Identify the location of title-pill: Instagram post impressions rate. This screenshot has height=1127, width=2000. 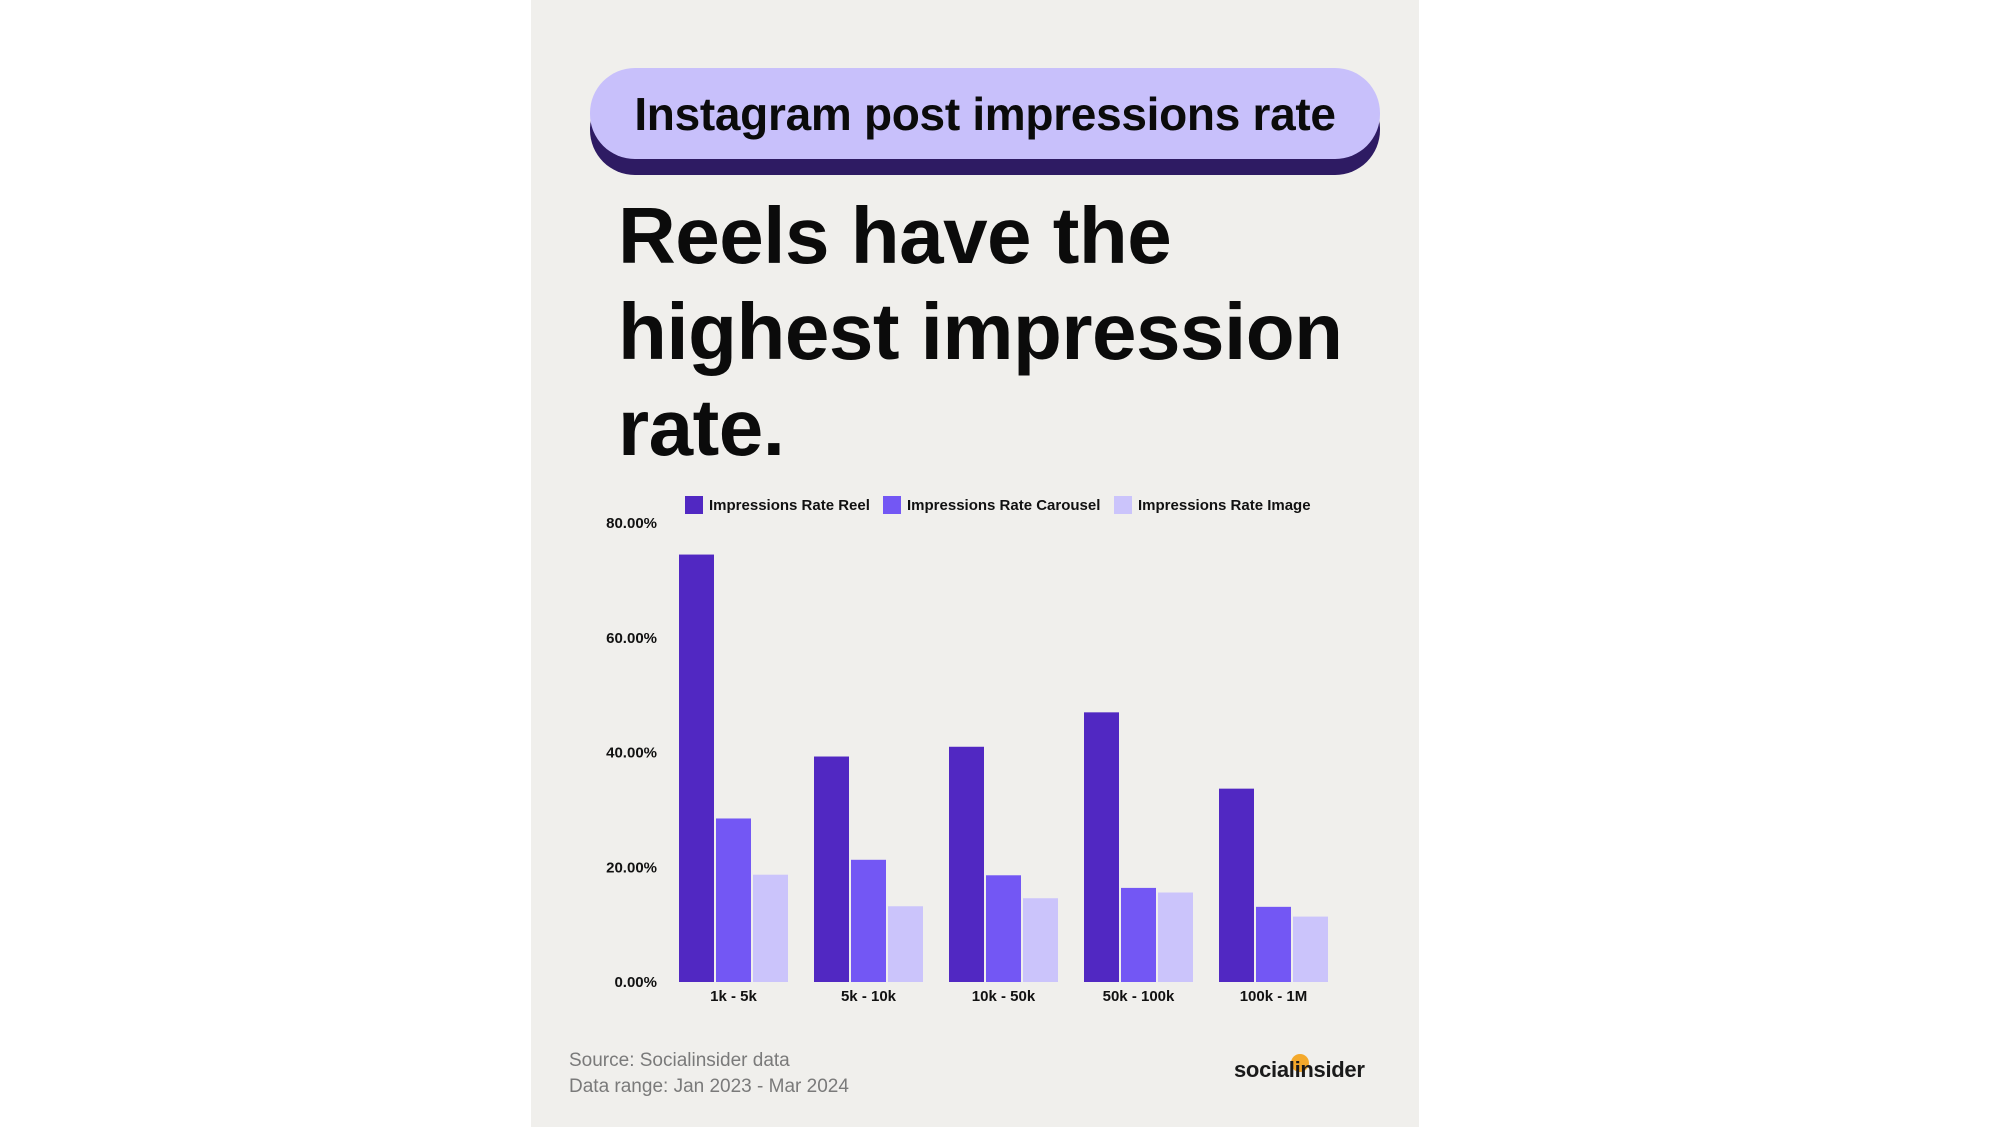
(985, 113).